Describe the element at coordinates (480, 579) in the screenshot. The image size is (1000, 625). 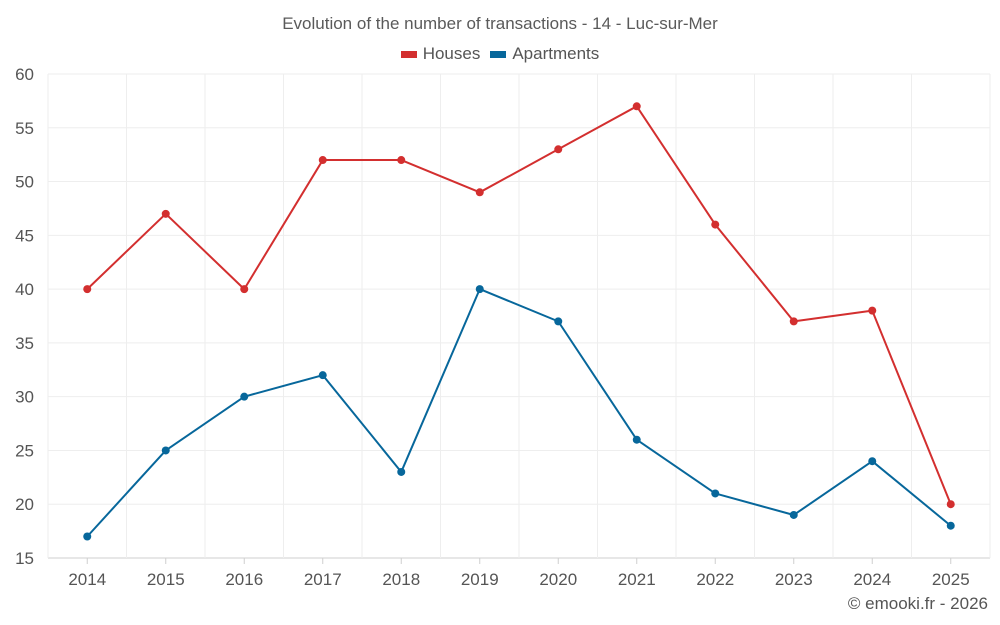
I see `x-tick-label: 2019` at that location.